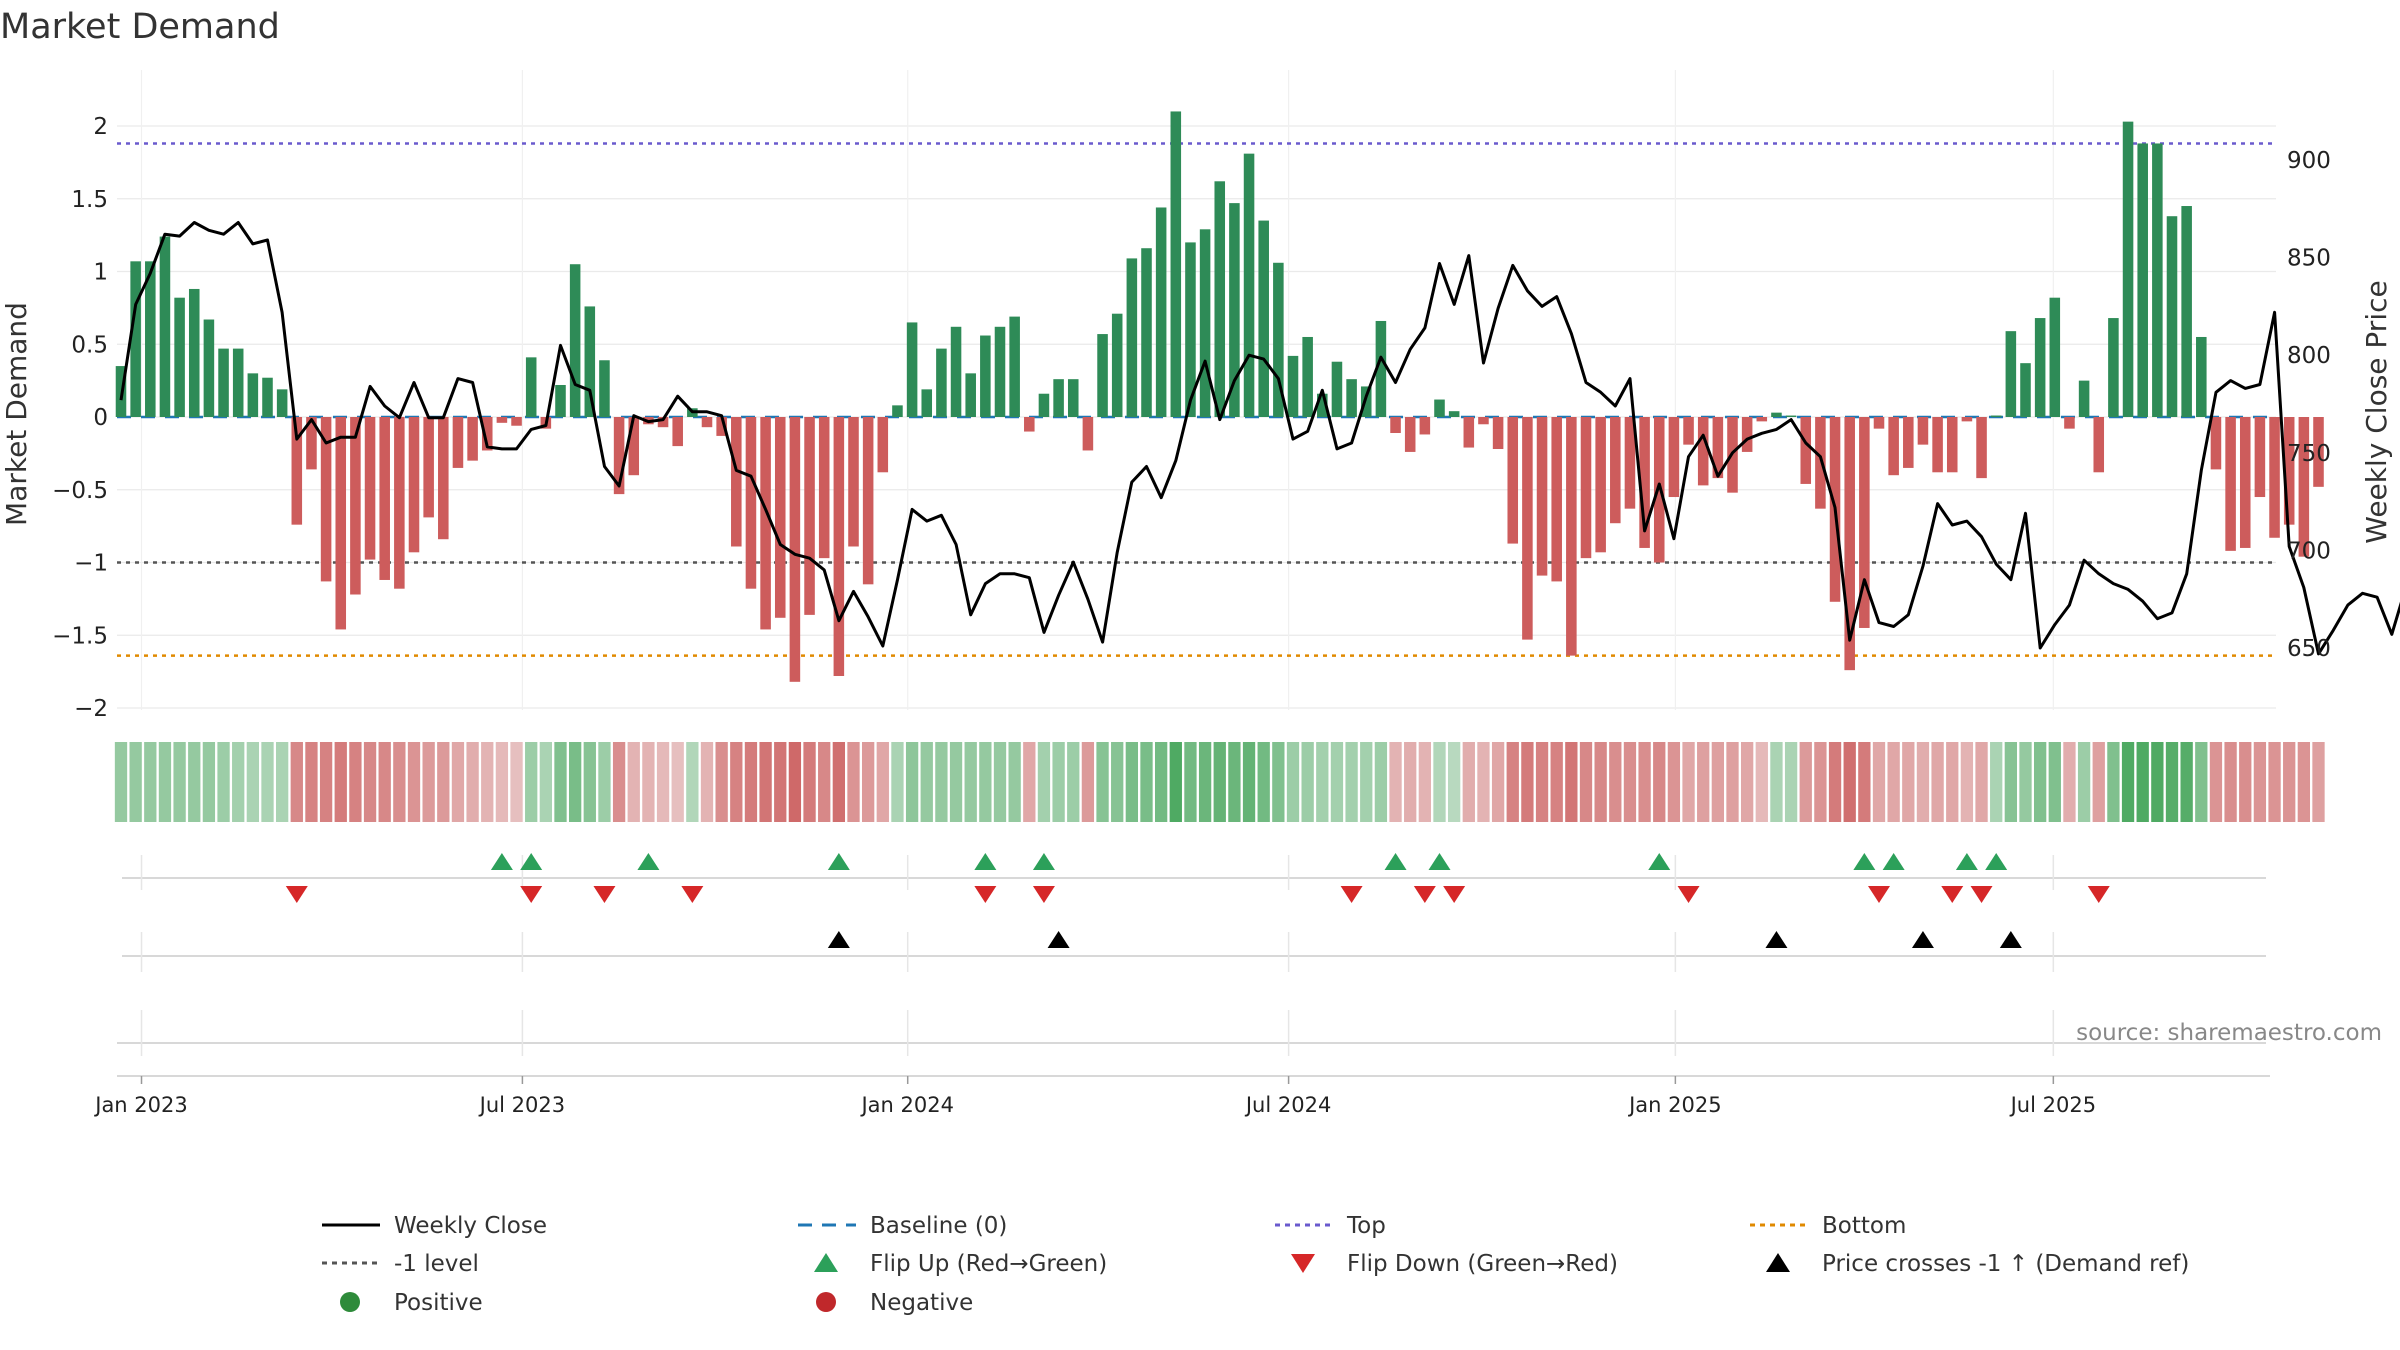  I want to click on source-note: source: sharemaestro.com, so click(2229, 1033).